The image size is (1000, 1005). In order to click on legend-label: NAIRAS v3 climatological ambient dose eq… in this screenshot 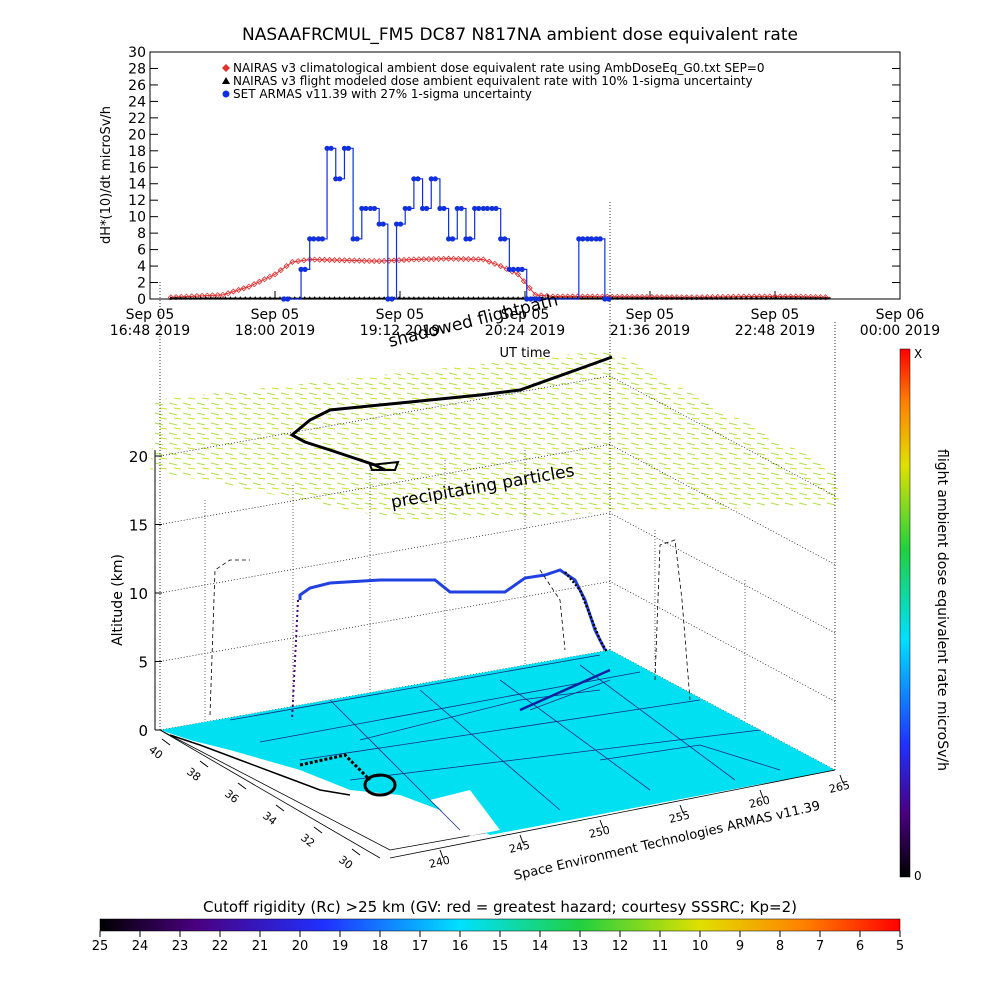, I will do `click(499, 68)`.